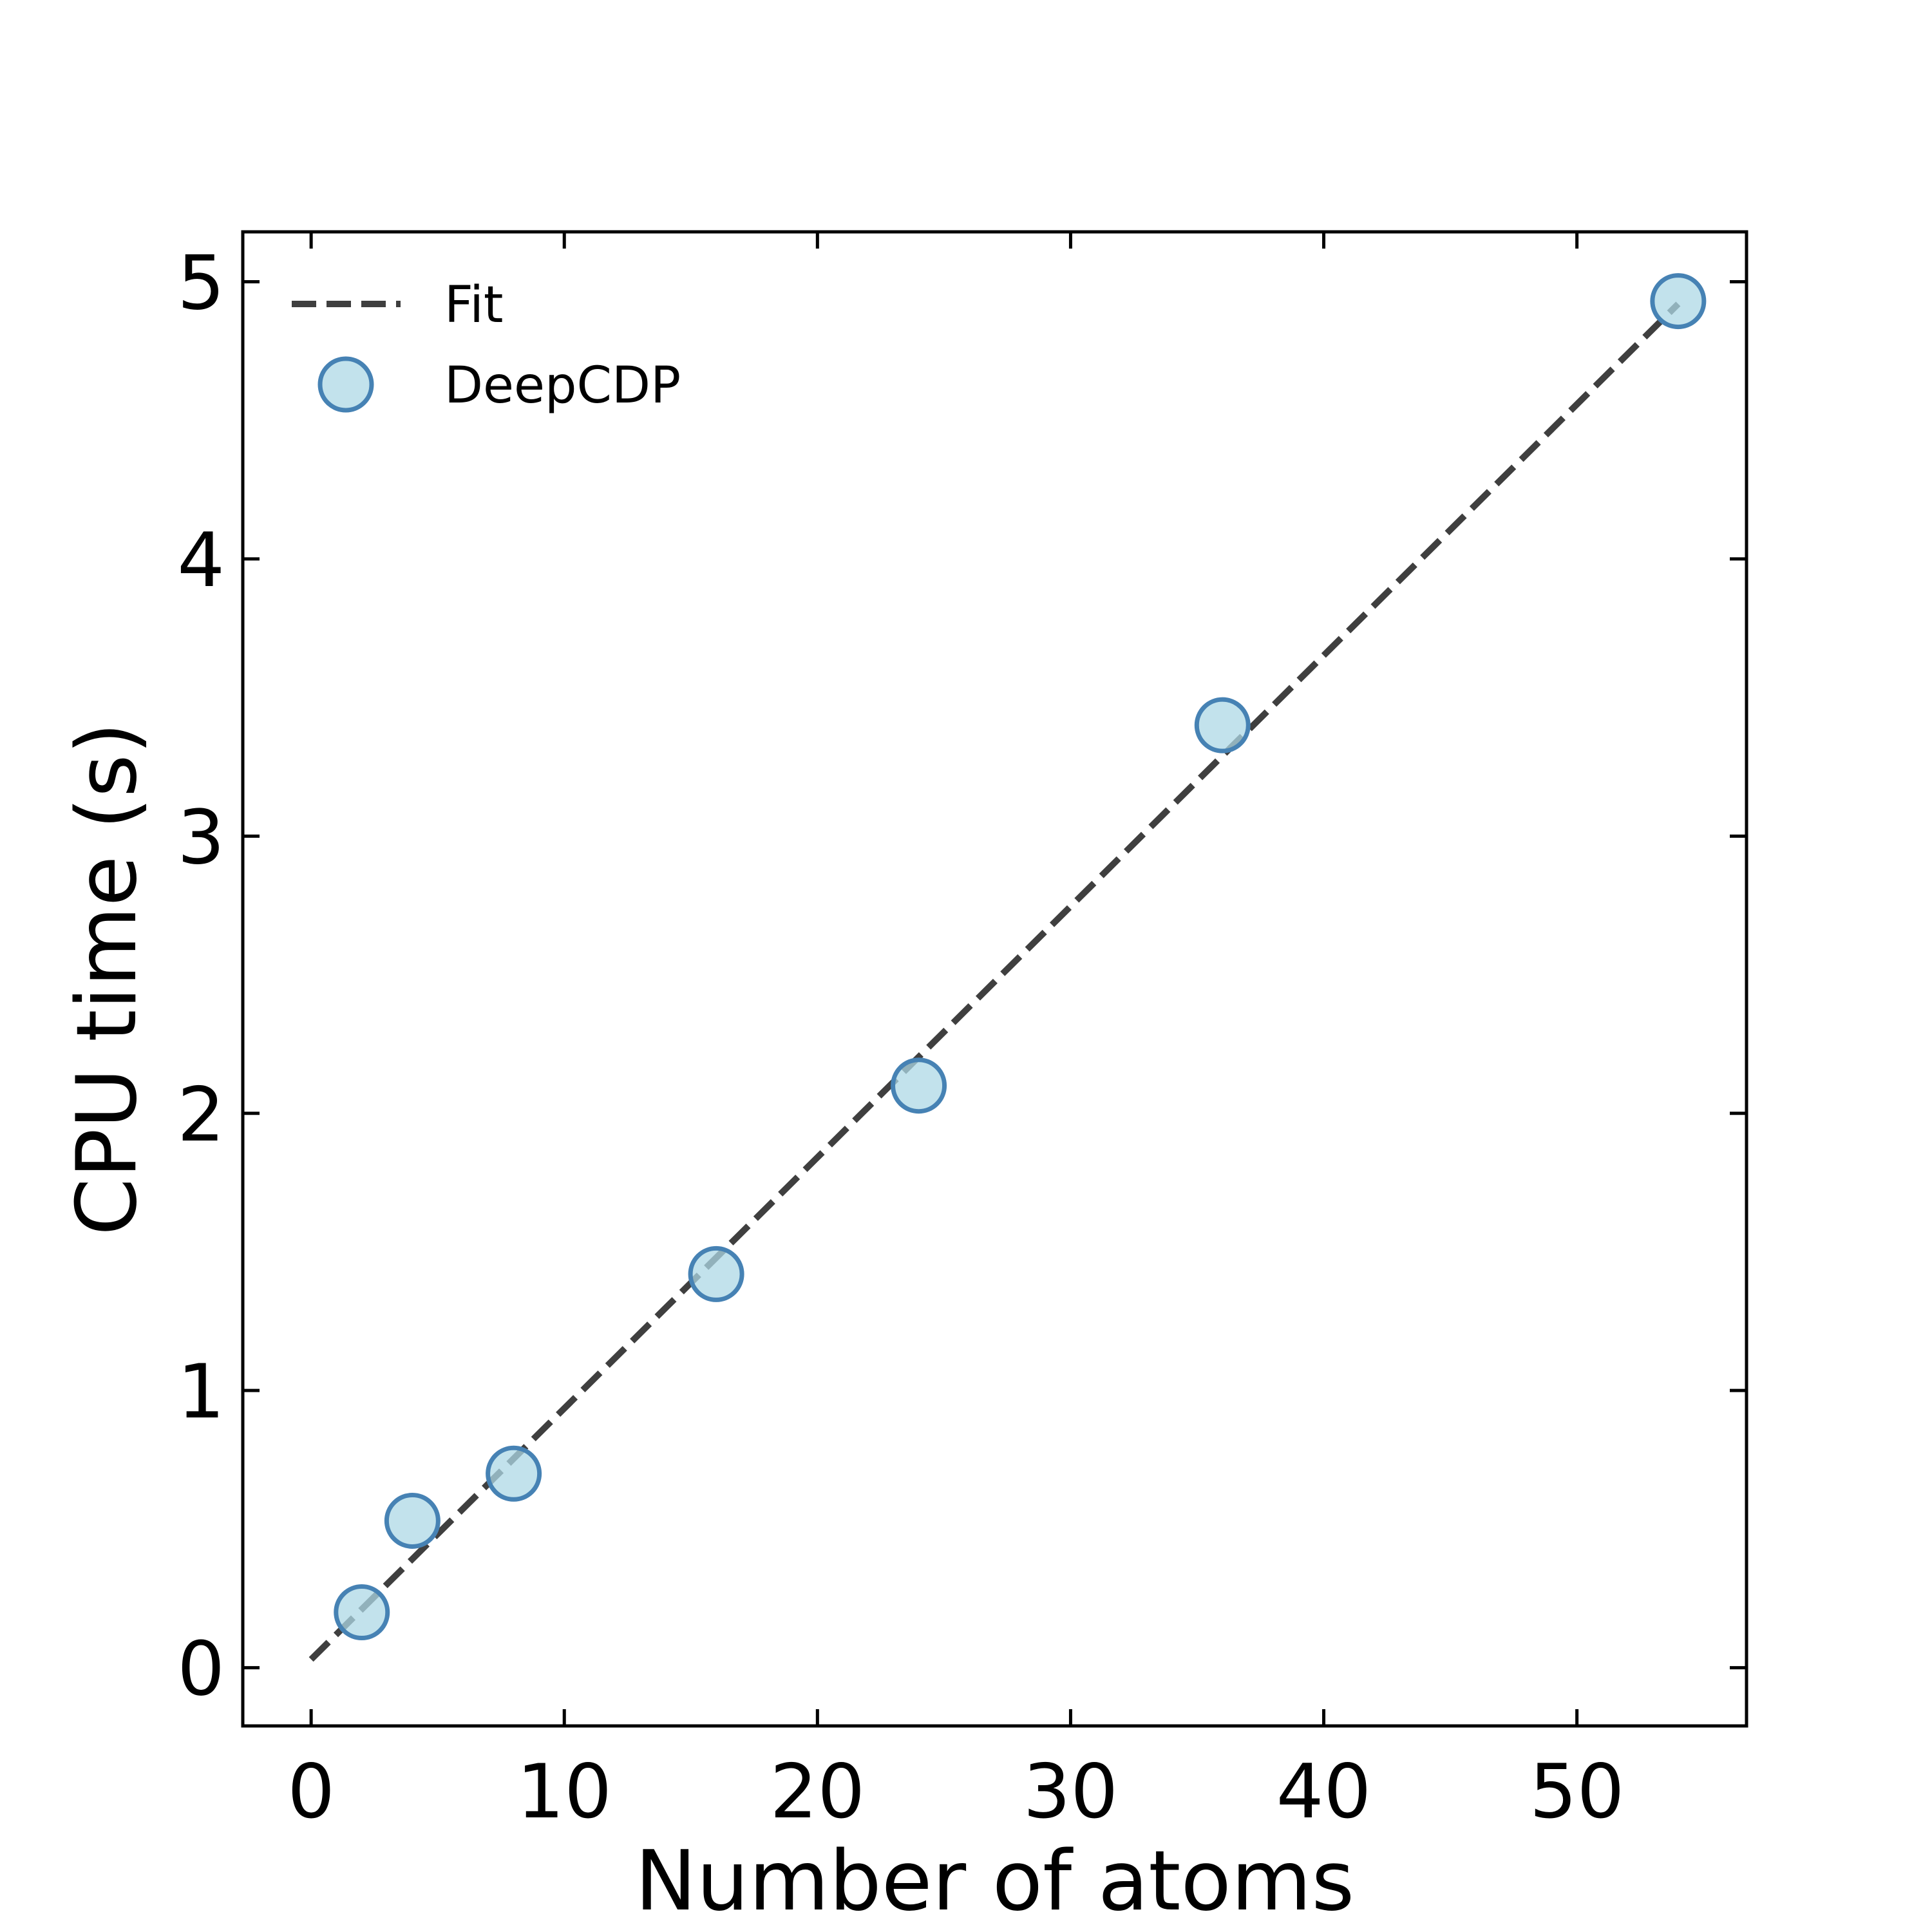 This screenshot has height=1932, width=1932. I want to click on x-tick-label: 10, so click(564, 1791).